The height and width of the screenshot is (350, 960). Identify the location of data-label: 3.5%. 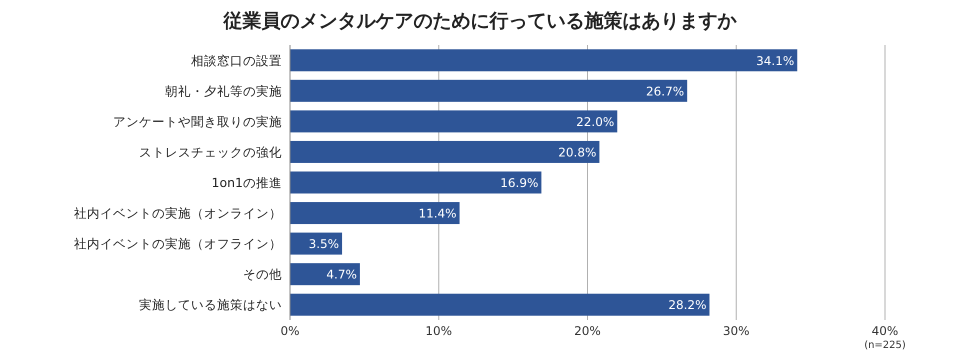
(324, 244).